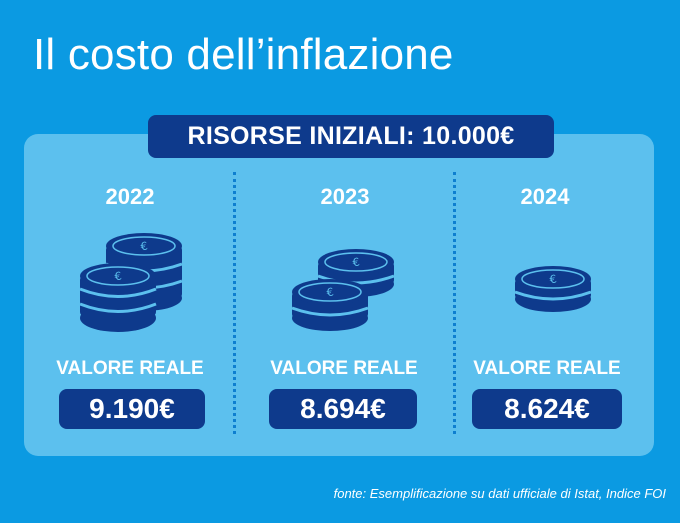  I want to click on year-label-2022: 2022, so click(130, 196).